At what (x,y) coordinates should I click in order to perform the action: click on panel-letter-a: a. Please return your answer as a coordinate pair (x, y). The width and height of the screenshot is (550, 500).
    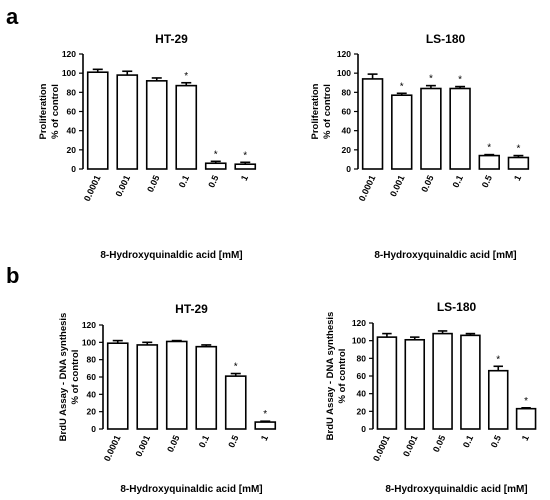
    Looking at the image, I should click on (12, 16).